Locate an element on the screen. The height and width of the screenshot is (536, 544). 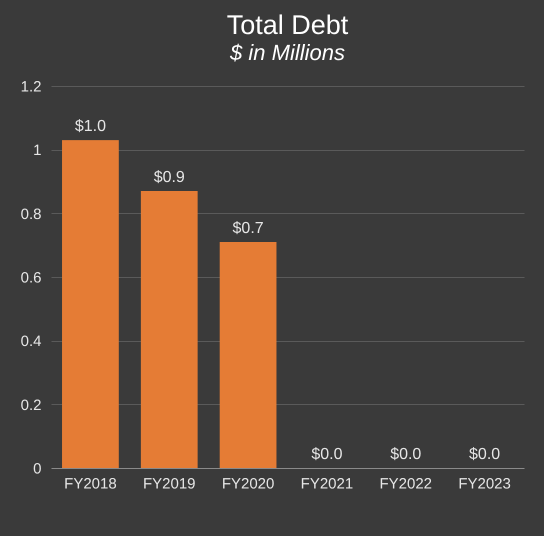
y-tick-label: 1 is located at coordinates (37, 151).